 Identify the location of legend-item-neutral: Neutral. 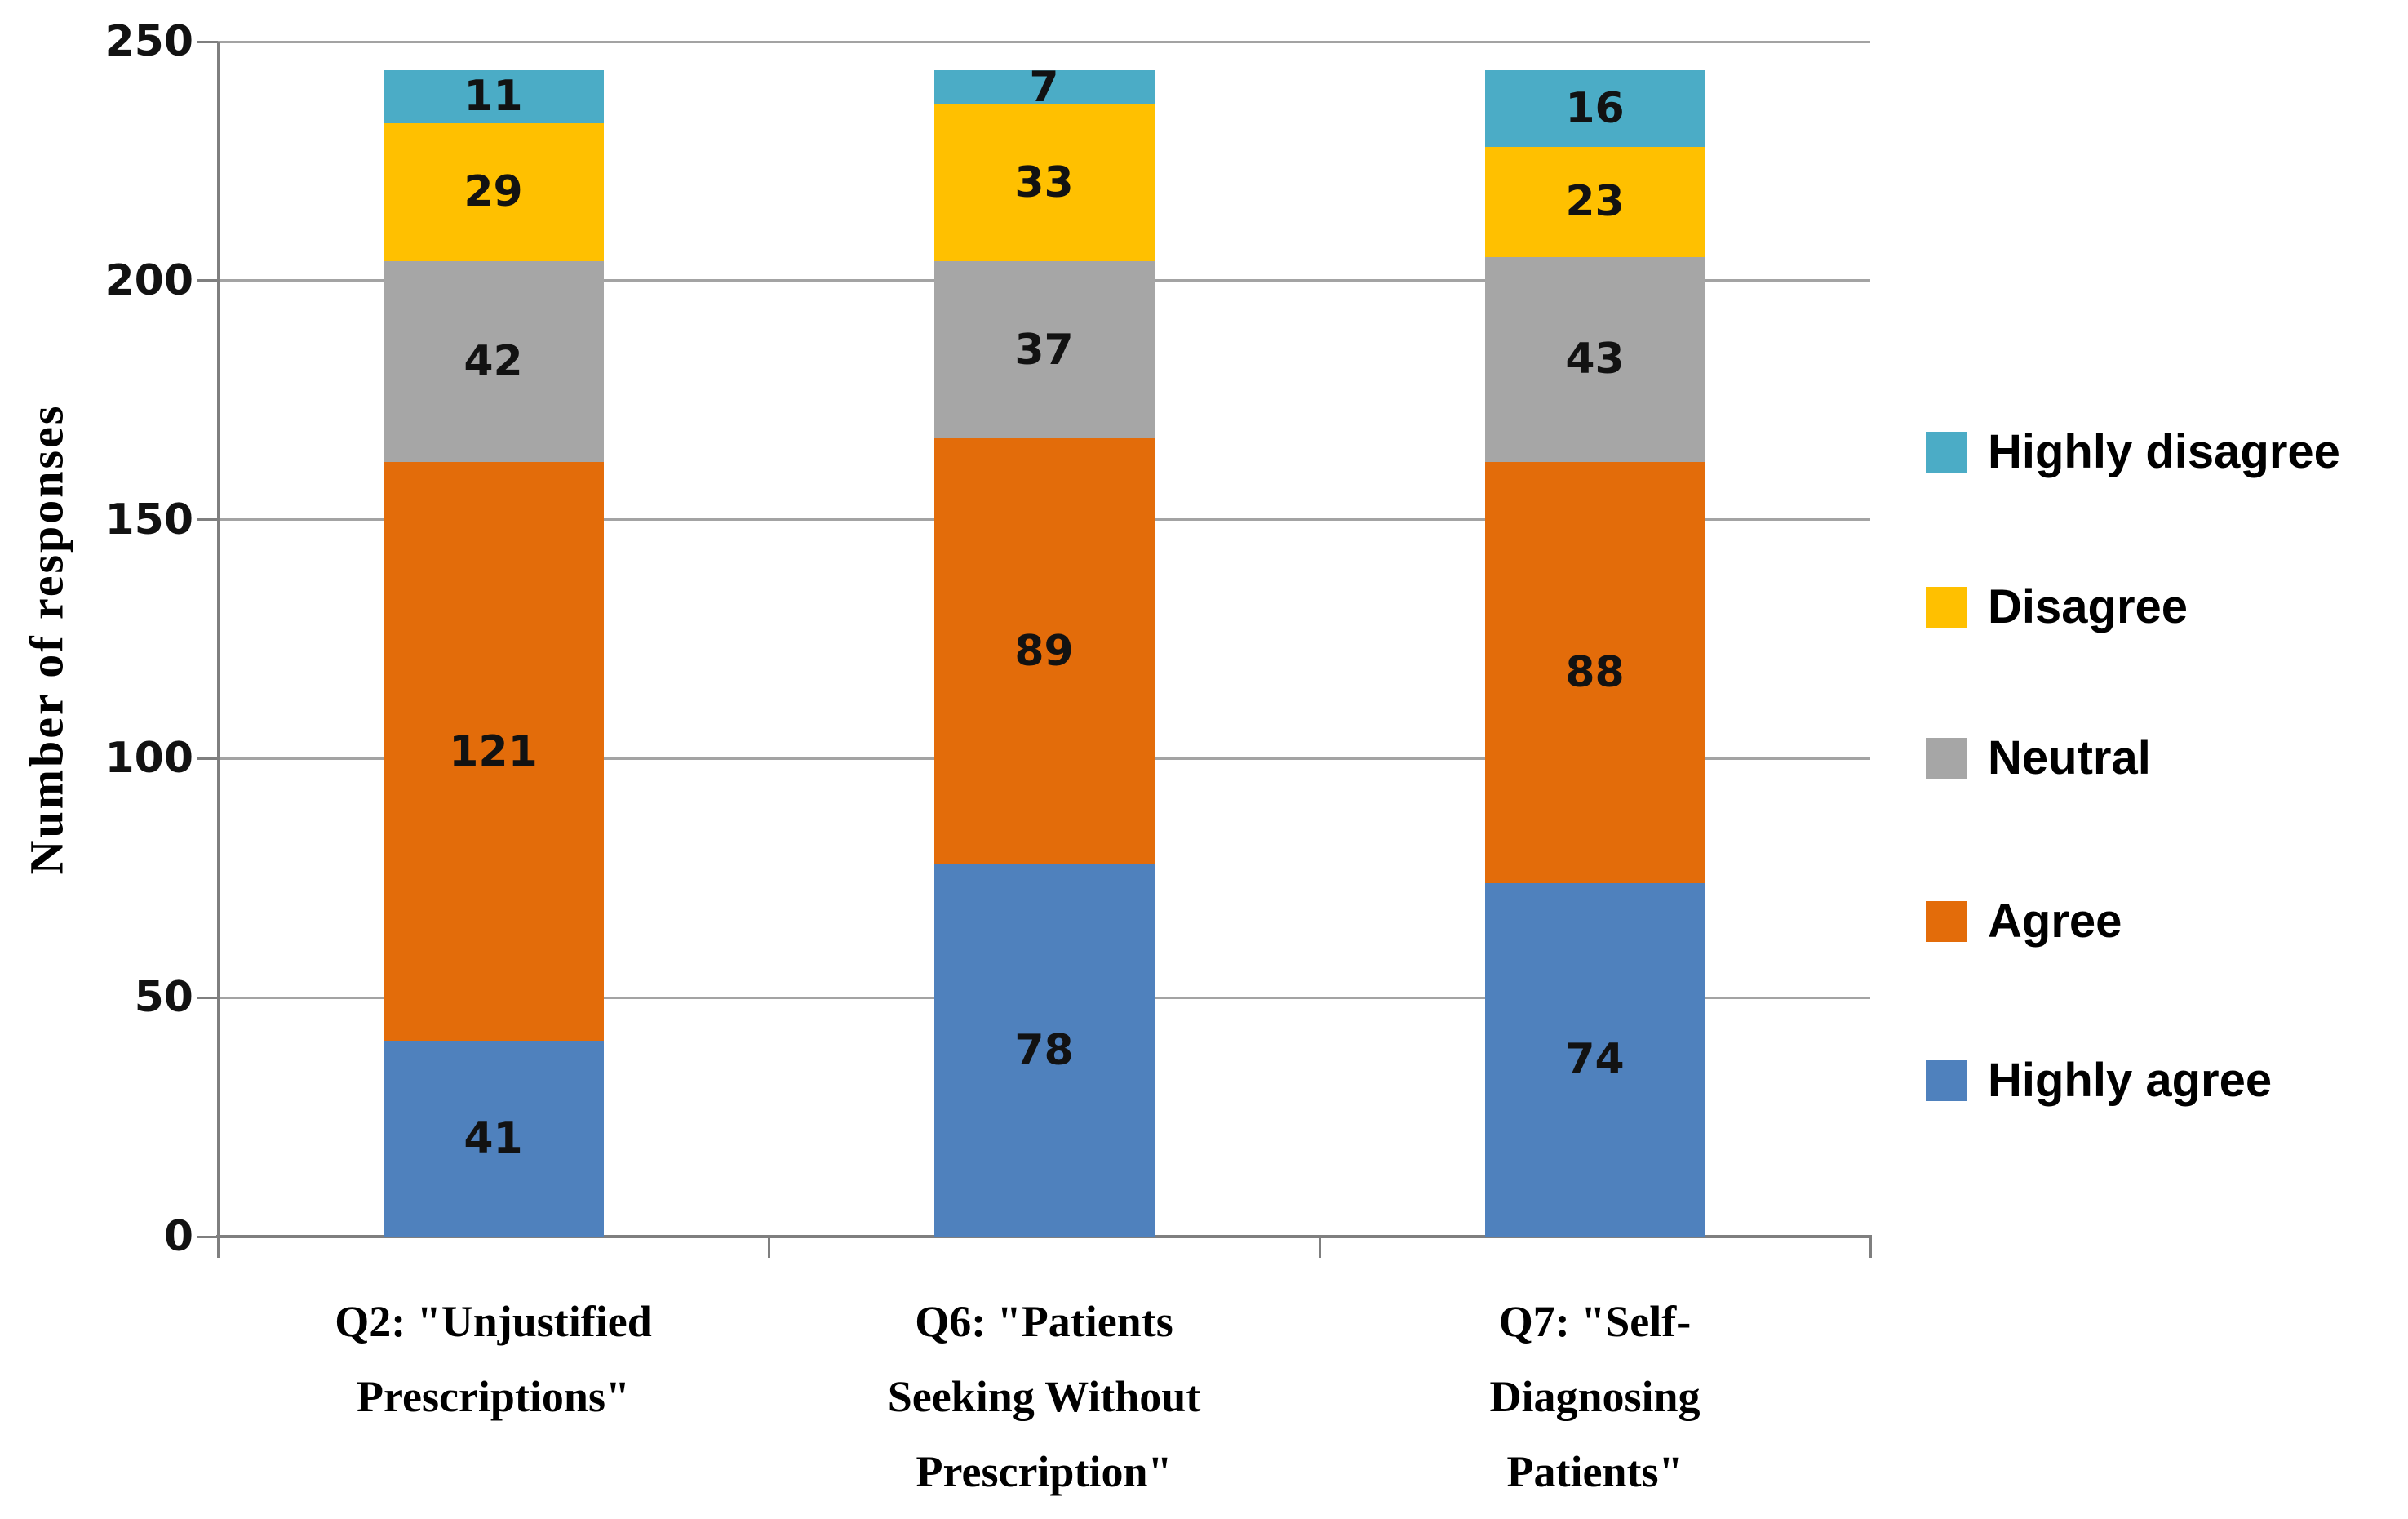
(2038, 758).